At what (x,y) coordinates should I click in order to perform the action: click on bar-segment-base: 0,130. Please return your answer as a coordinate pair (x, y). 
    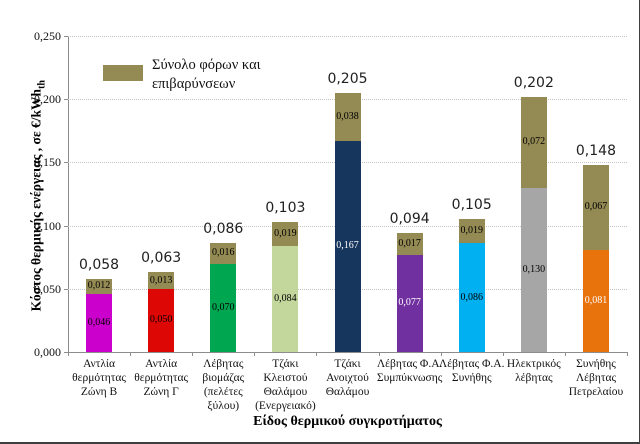
    Looking at the image, I should click on (533, 269).